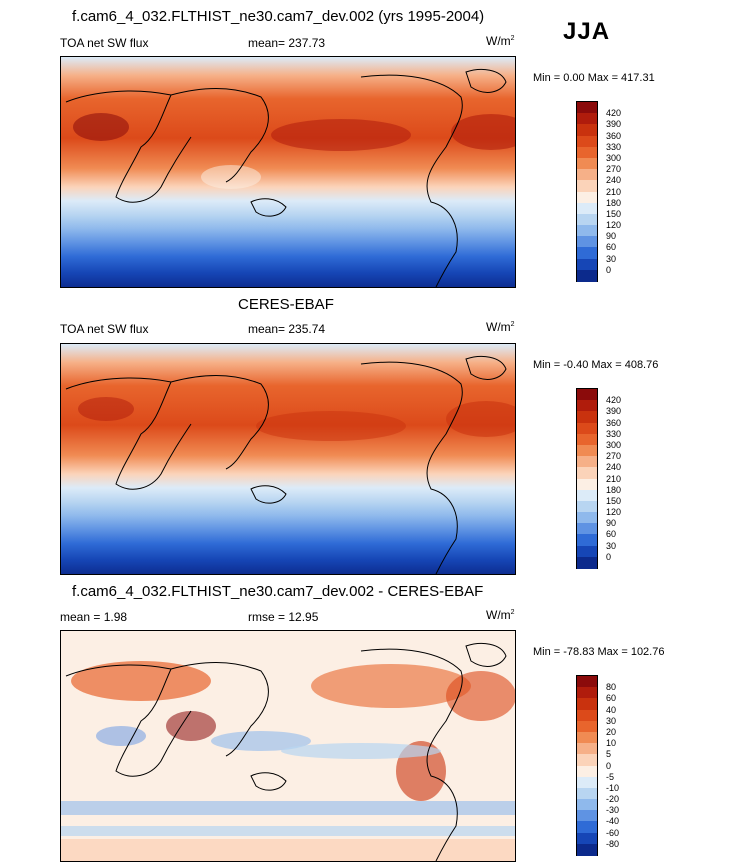 The height and width of the screenshot is (865, 732). I want to click on colorbar-tick-label: 210, so click(614, 478).